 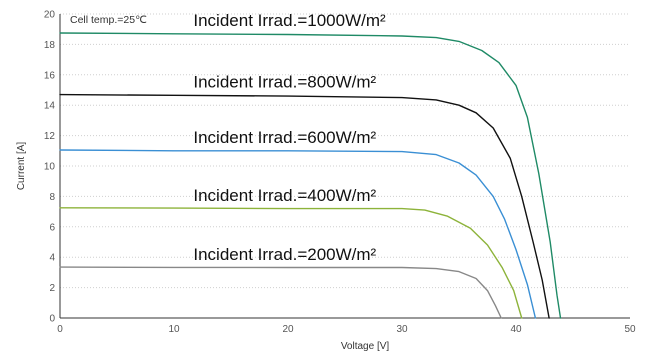 What do you see at coordinates (60, 329) in the screenshot?
I see `x-tick-label: 0` at bounding box center [60, 329].